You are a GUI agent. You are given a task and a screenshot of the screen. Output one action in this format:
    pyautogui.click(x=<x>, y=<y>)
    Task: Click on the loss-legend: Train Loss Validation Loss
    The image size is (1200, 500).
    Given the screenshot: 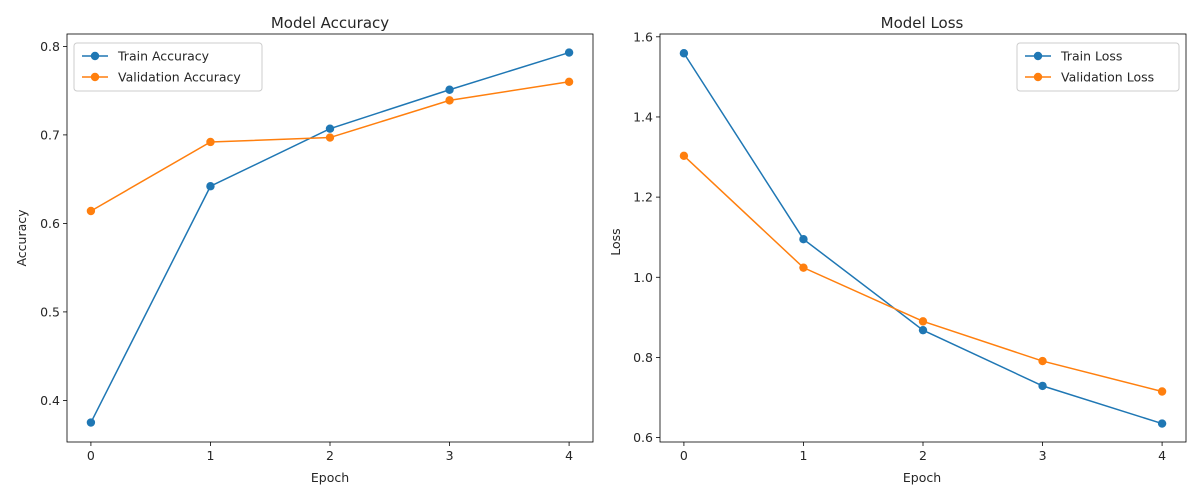 What is the action you would take?
    pyautogui.click(x=1098, y=67)
    